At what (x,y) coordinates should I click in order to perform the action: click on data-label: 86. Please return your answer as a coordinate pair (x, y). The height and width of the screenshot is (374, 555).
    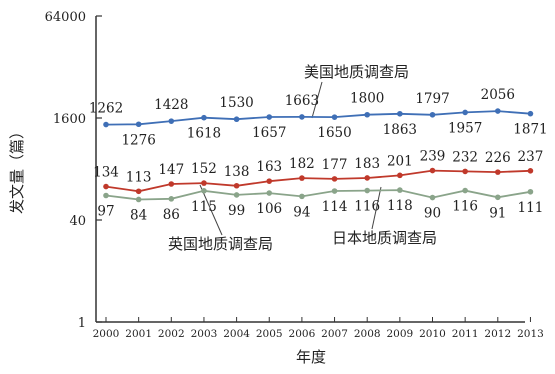
    Looking at the image, I should click on (171, 215).